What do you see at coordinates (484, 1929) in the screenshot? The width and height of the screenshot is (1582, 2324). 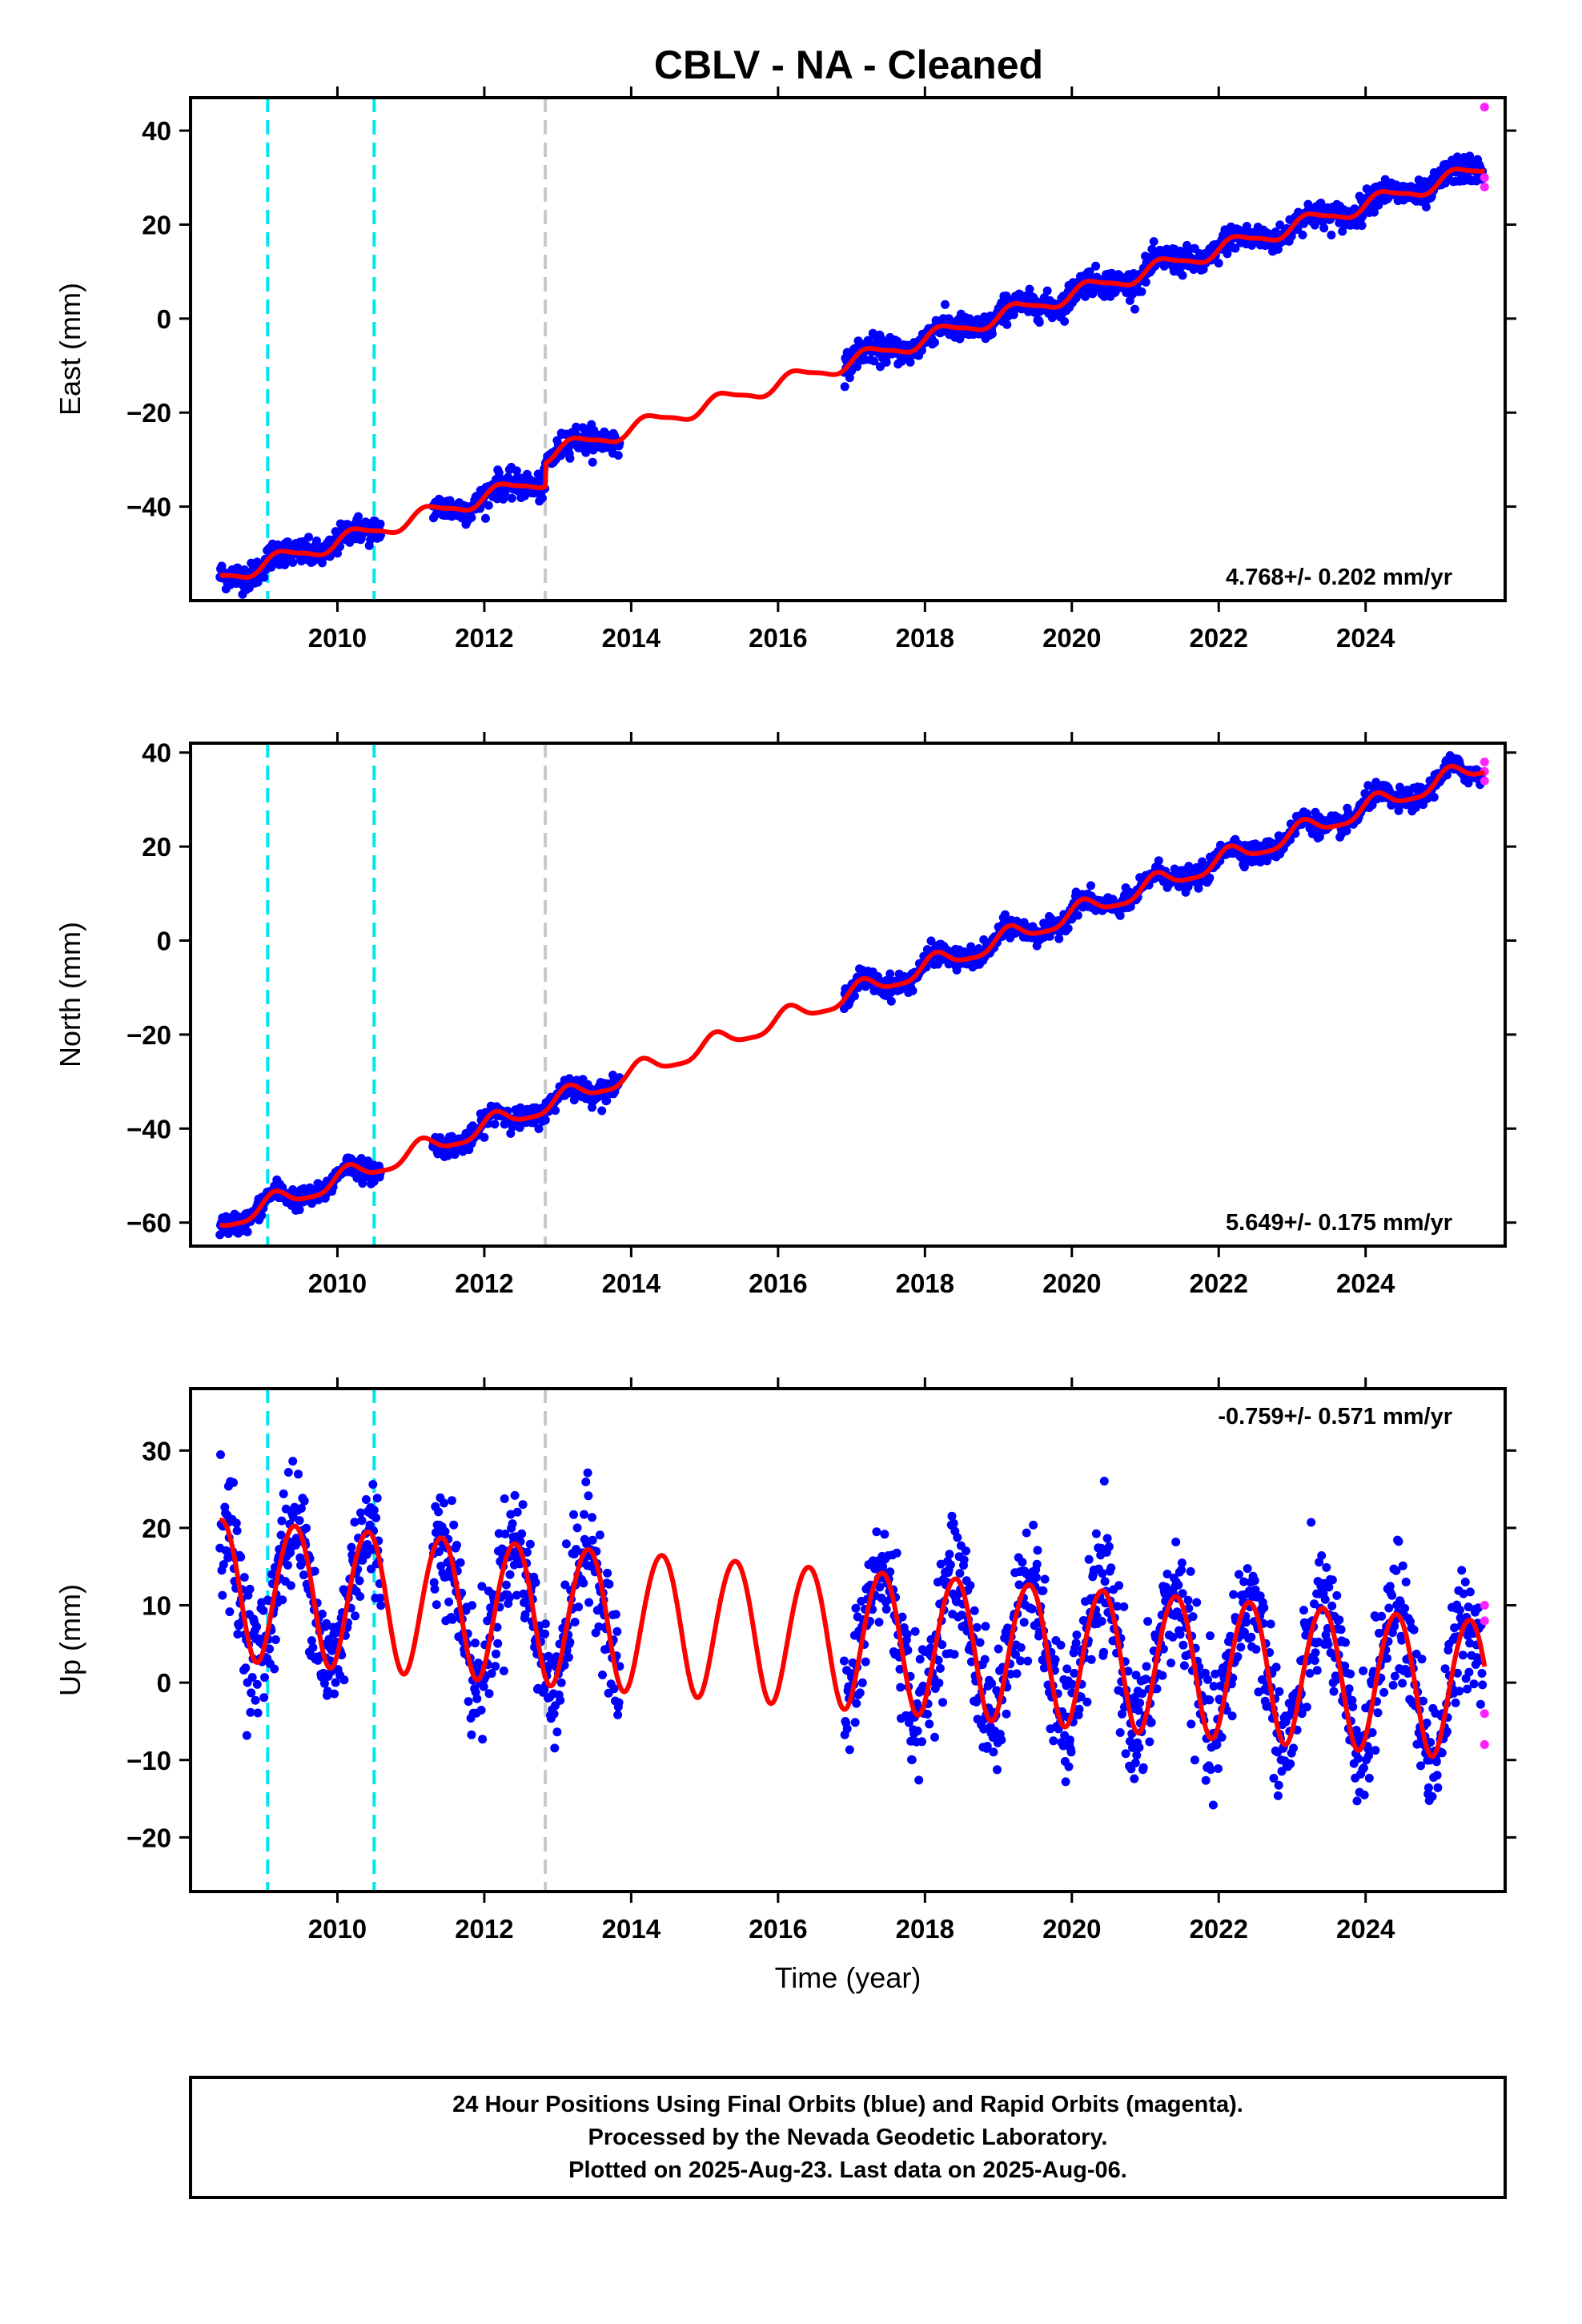 I see `x-tick-label: 2012` at bounding box center [484, 1929].